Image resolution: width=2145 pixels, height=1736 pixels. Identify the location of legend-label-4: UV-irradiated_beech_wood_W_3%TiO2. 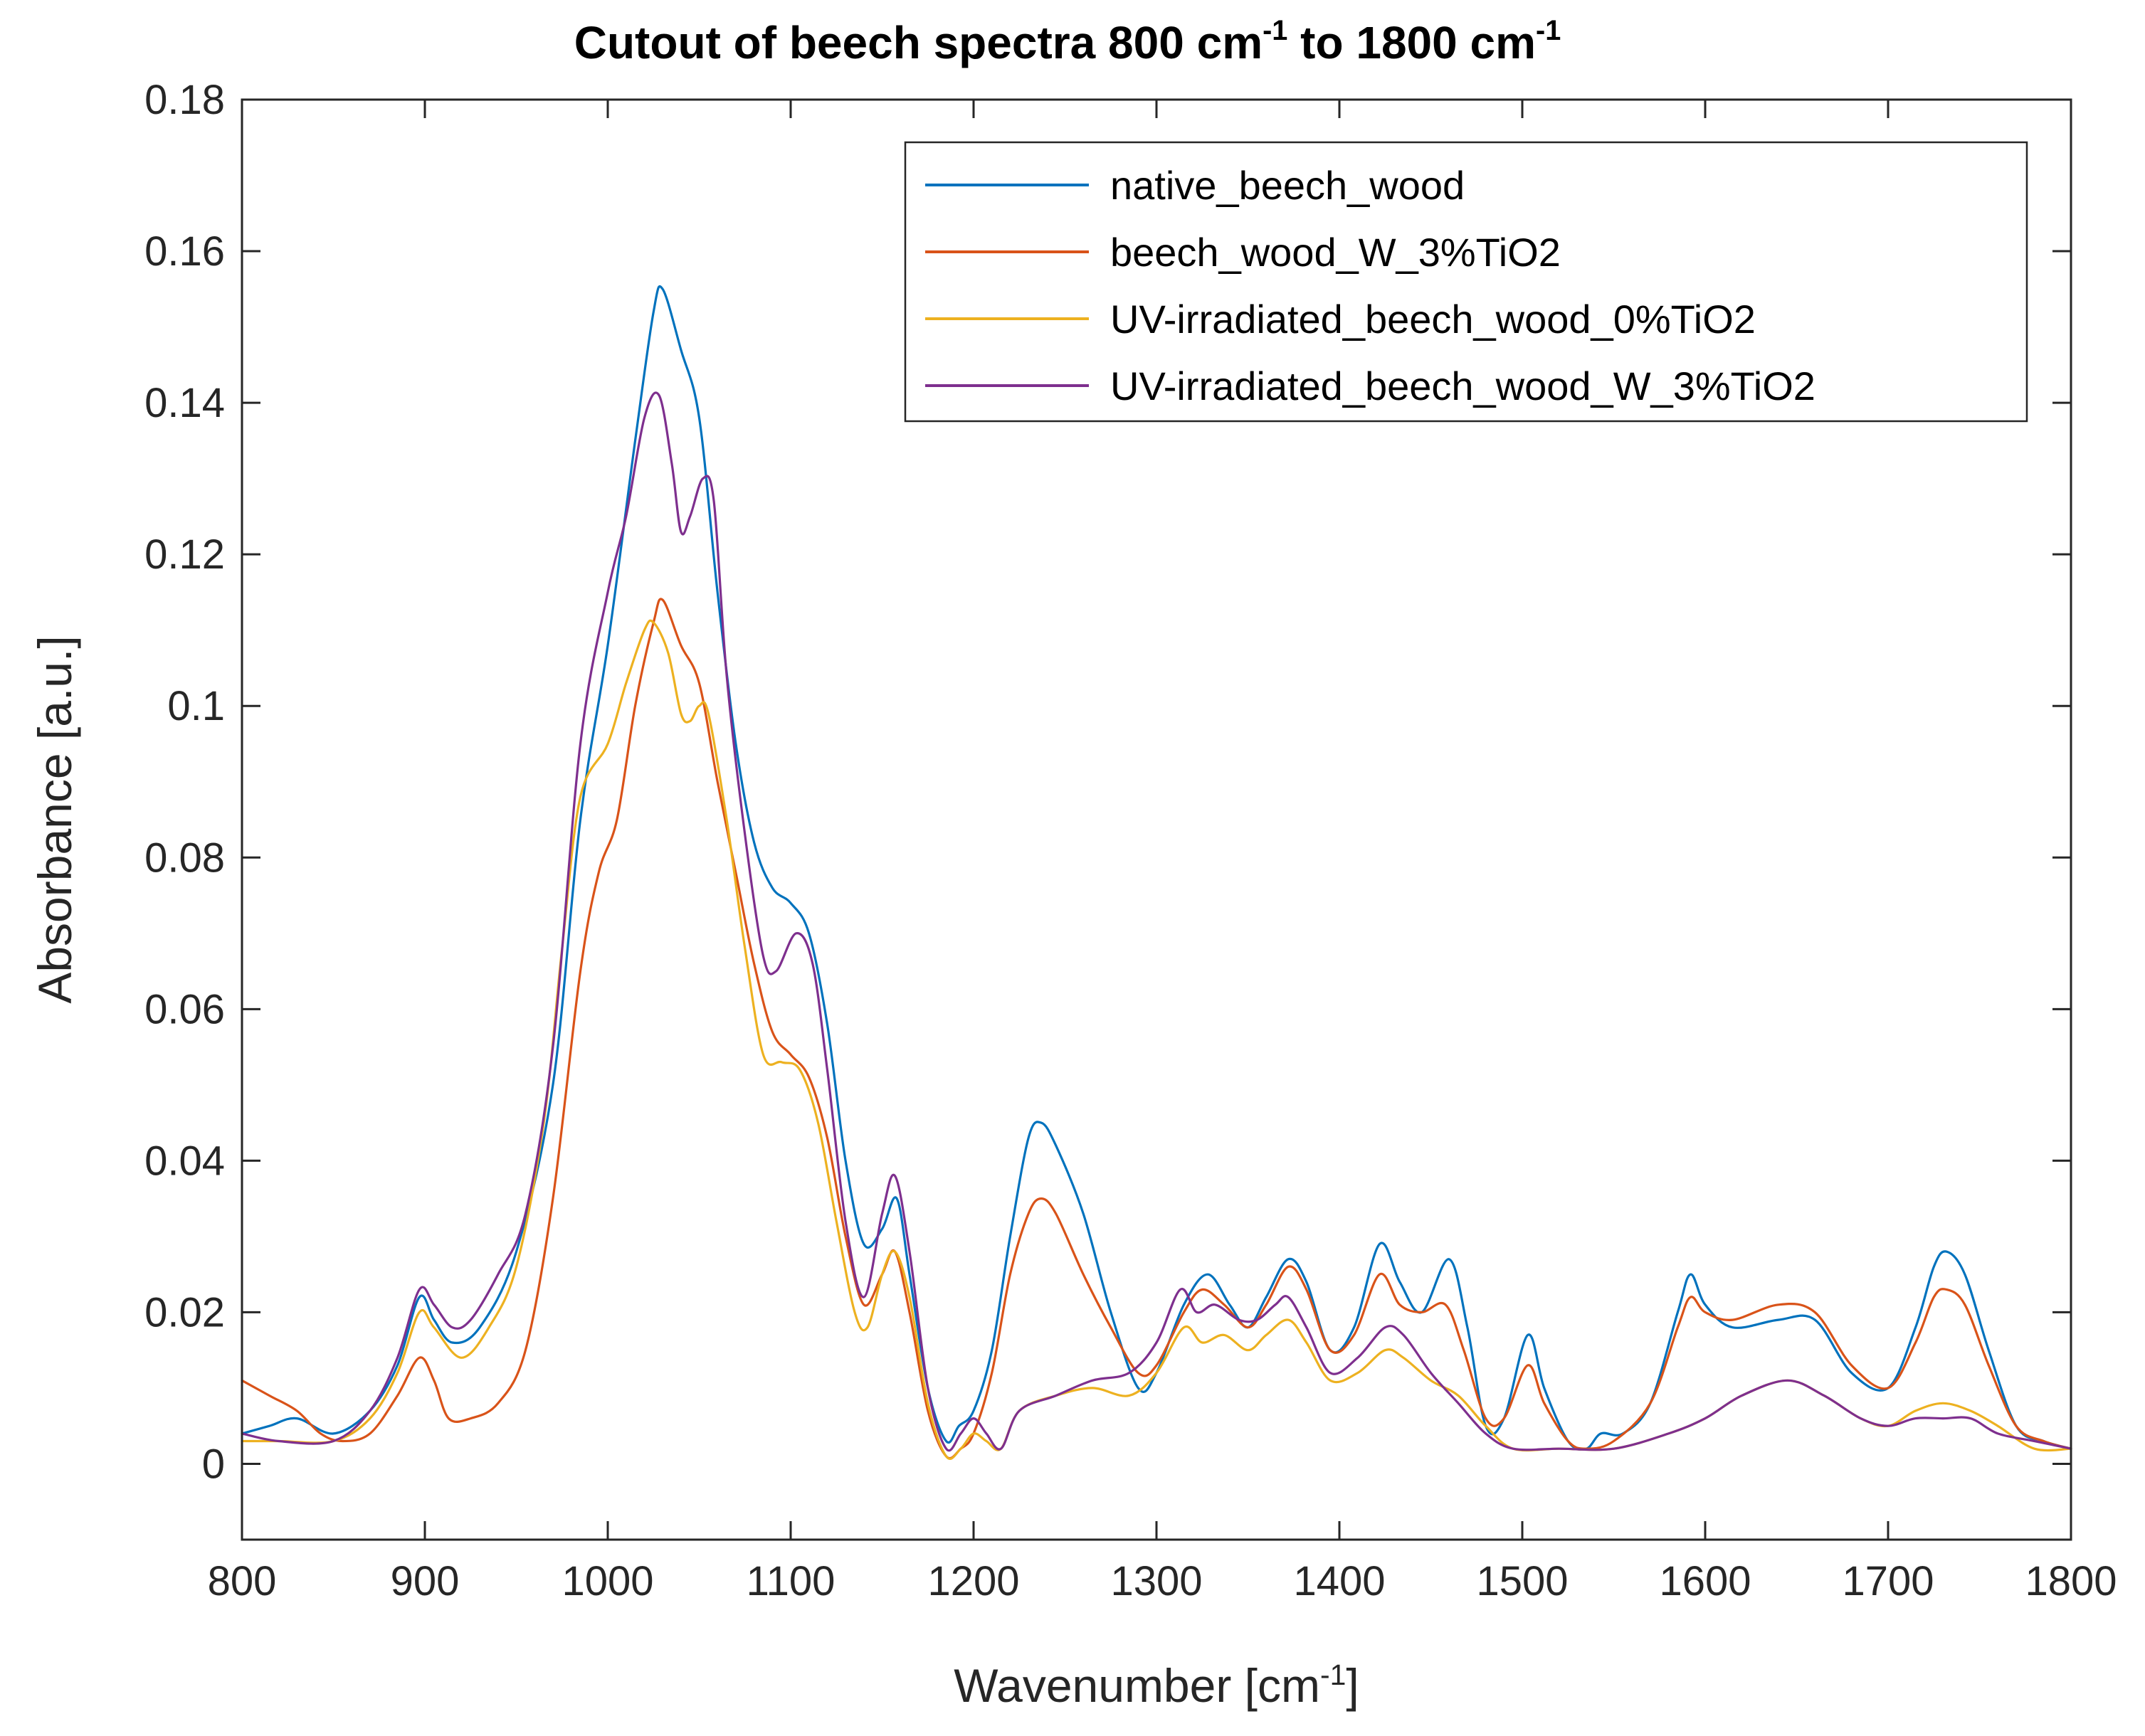
(1462, 386).